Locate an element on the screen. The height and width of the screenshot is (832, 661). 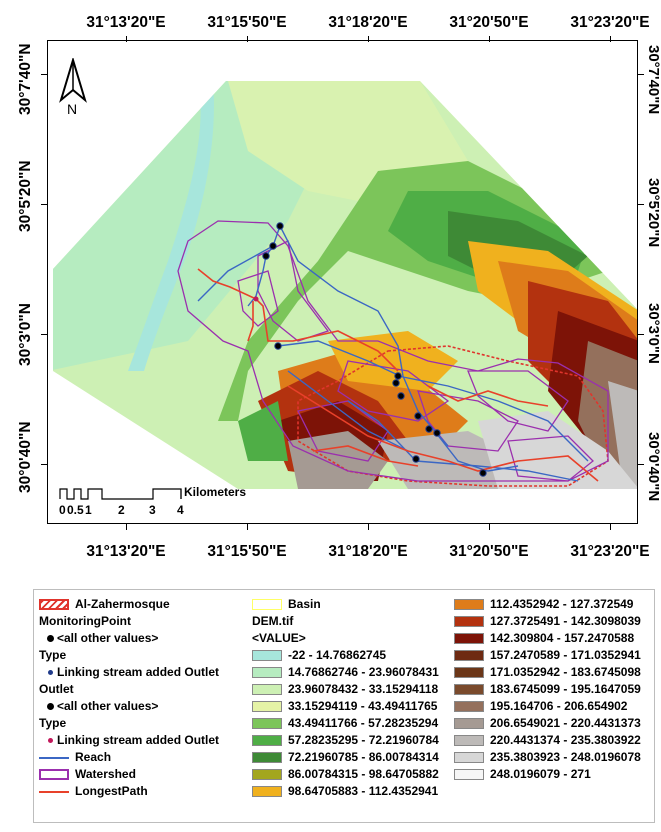
scale-bar-graphic is located at coordinates (120, 494).